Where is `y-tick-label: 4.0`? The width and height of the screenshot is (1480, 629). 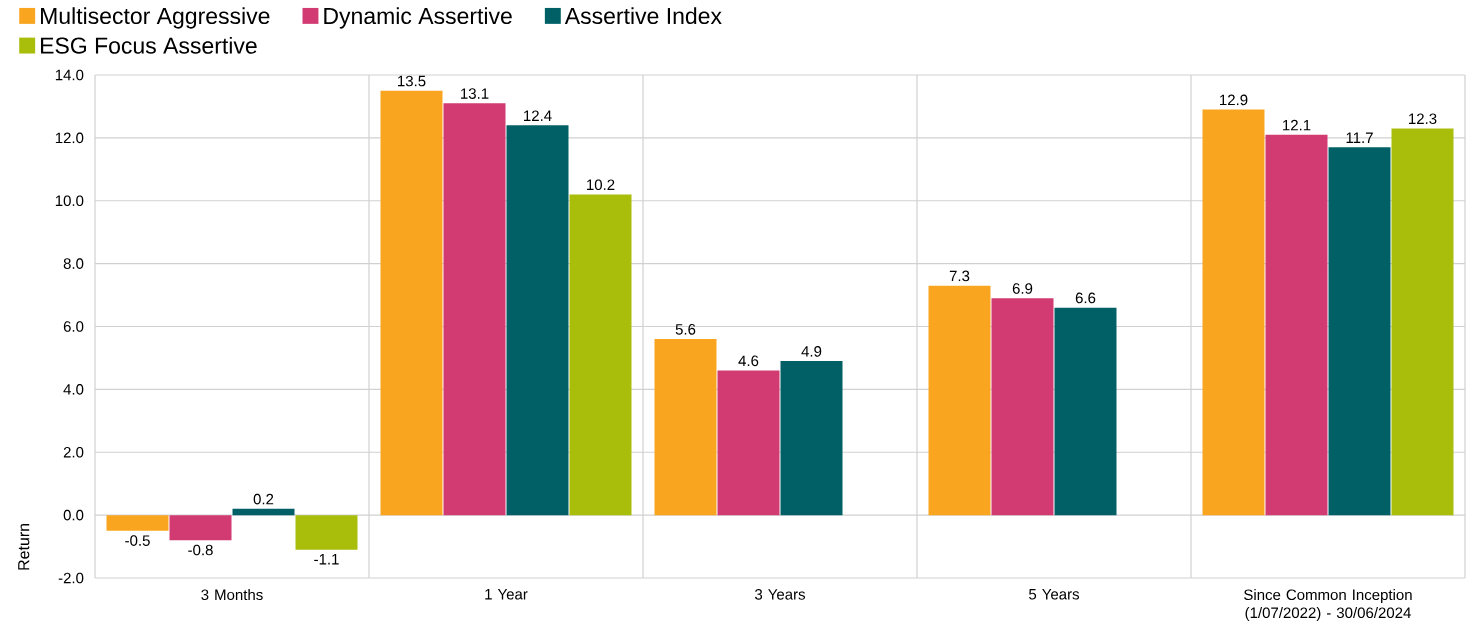 y-tick-label: 4.0 is located at coordinates (73, 389).